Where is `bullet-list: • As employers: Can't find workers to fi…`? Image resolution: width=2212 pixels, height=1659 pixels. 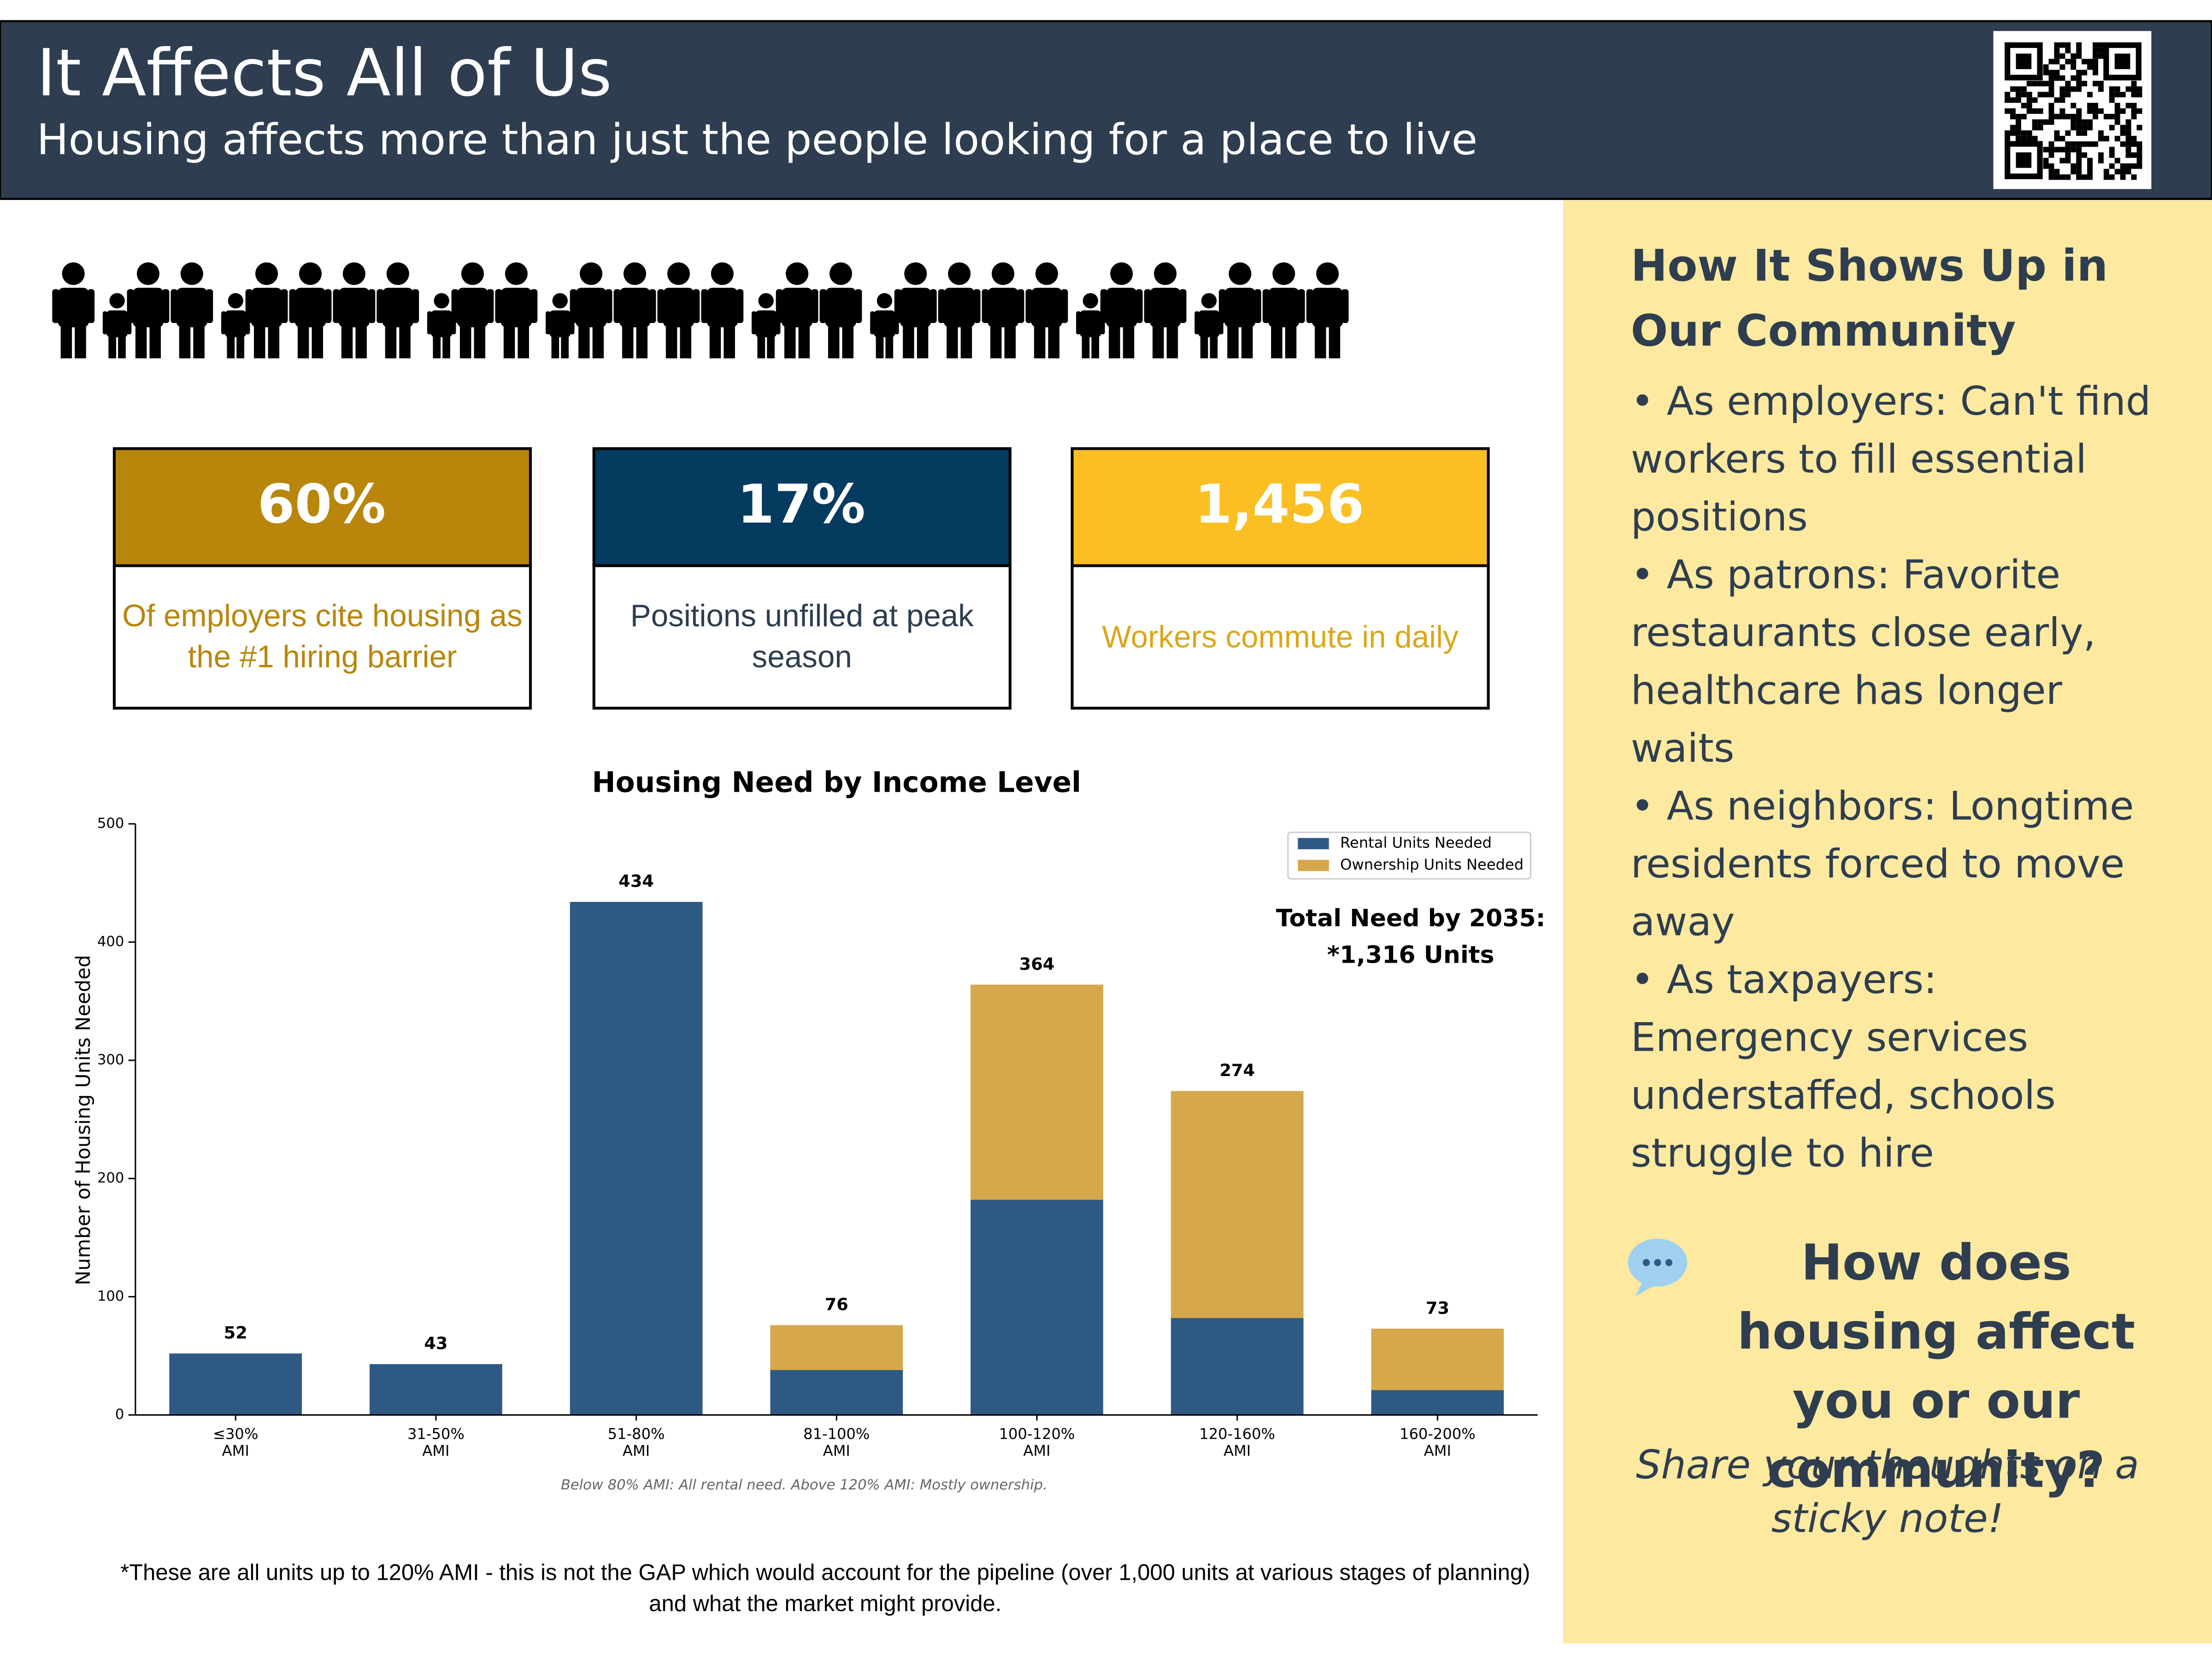
bullet-list: • As employers: Can't find workers to fi… is located at coordinates (1899, 777).